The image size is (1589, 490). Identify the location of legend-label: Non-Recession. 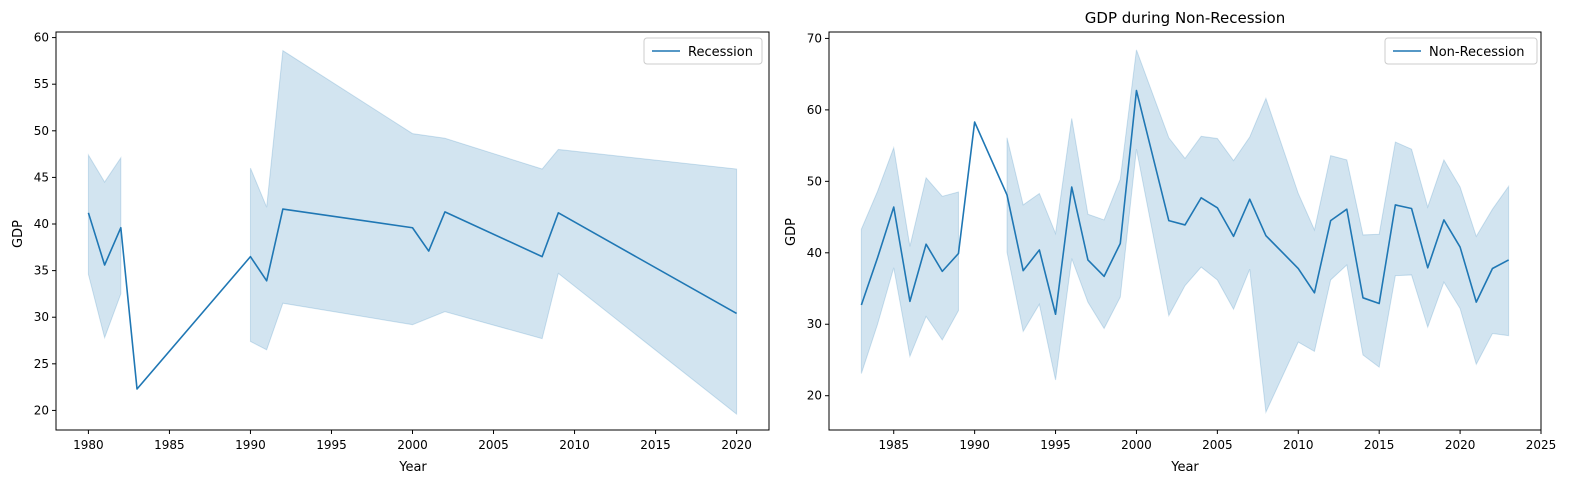
(1477, 52).